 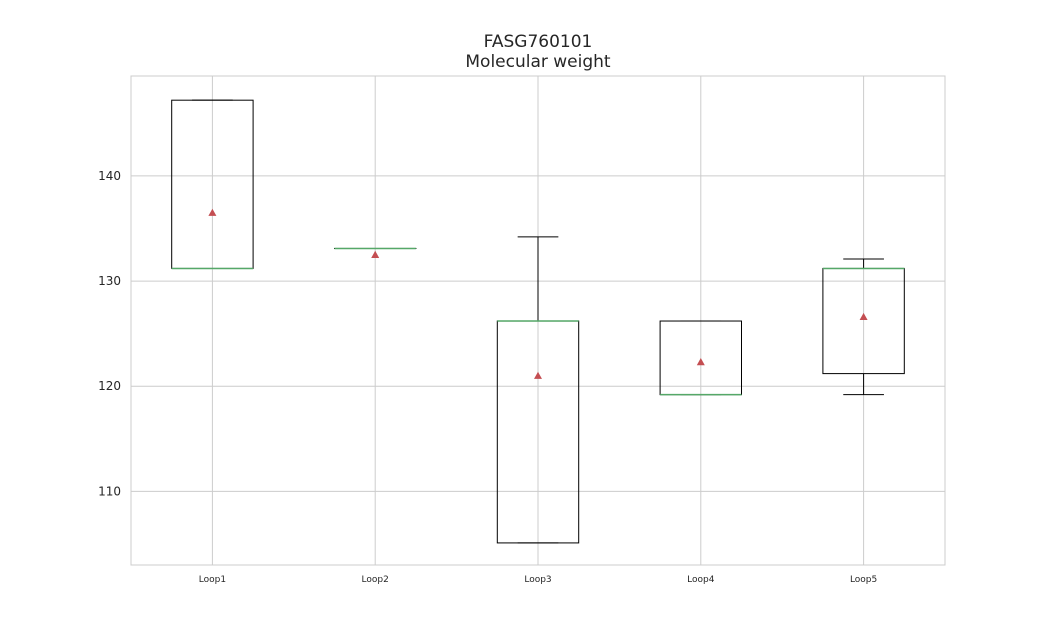 I want to click on y-tick-label: 140, so click(x=109, y=176).